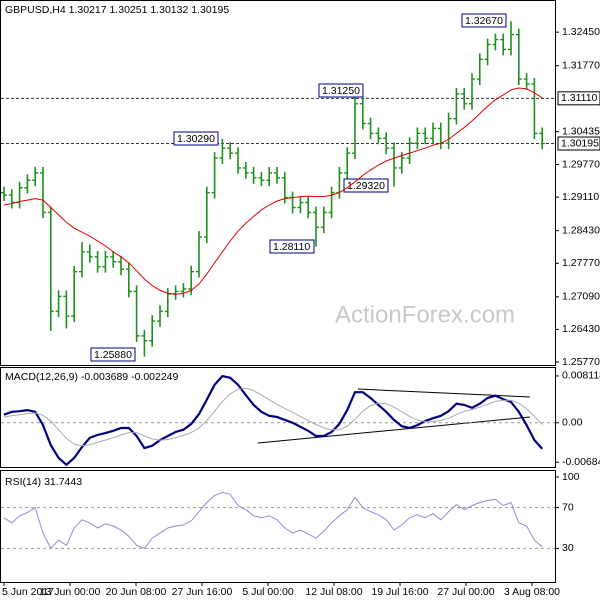 The image size is (600, 600). Describe the element at coordinates (268, 592) in the screenshot. I see `x-tick-label: 5 Jul 00:00` at that location.